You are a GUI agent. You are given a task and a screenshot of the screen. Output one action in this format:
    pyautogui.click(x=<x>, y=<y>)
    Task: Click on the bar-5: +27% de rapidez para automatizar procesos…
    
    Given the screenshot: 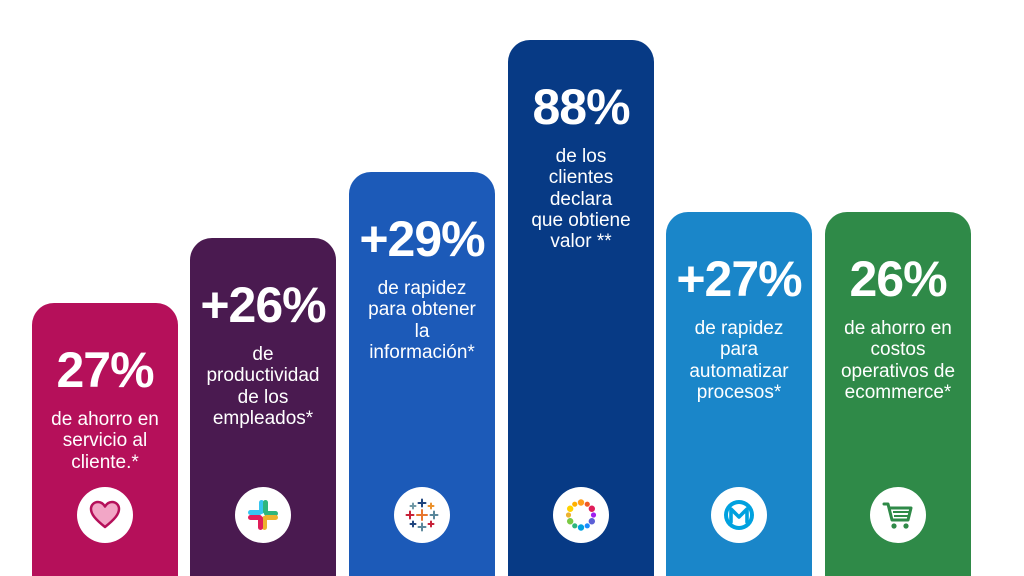 What is the action you would take?
    pyautogui.click(x=739, y=394)
    